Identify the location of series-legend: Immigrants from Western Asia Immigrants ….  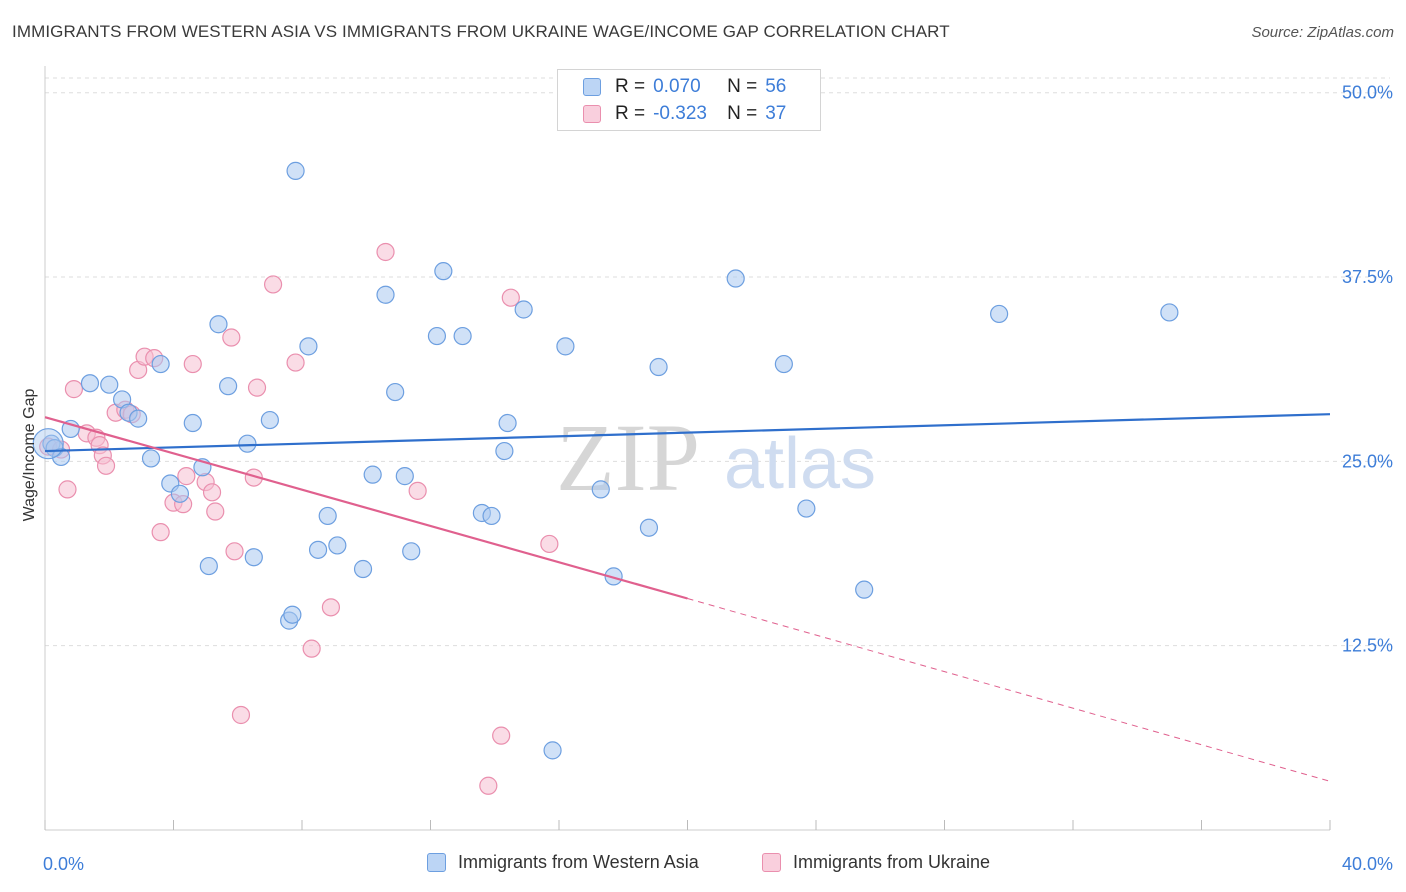
(703, 865).